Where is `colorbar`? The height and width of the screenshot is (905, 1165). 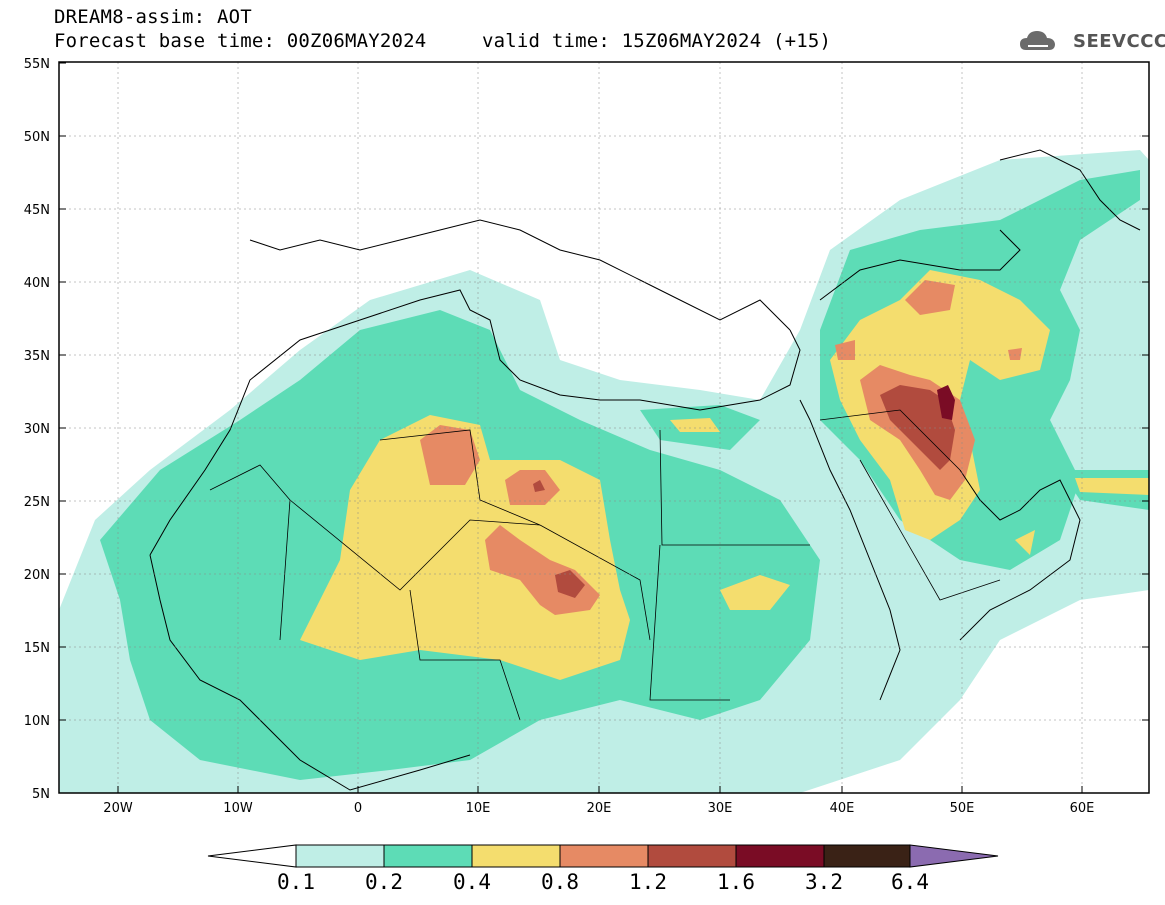 colorbar is located at coordinates (603, 856).